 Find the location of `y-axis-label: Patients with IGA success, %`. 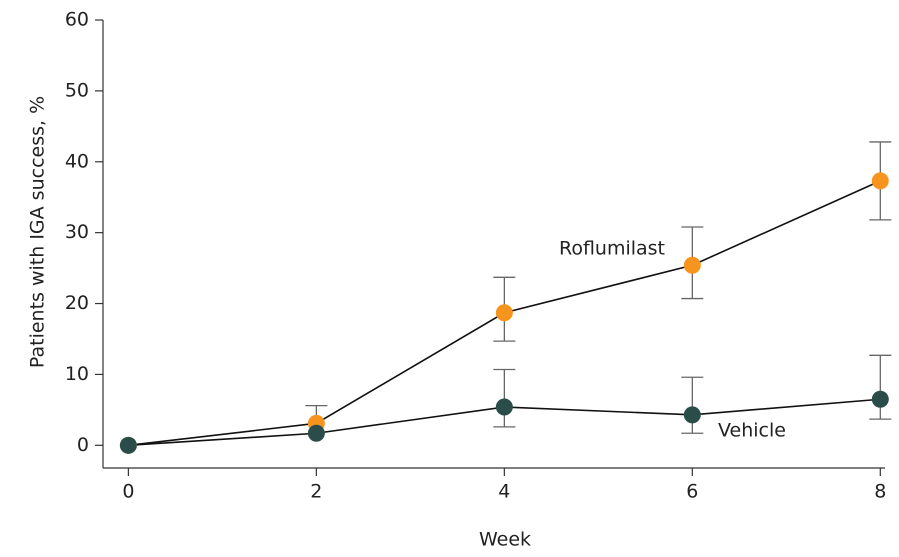

y-axis-label: Patients with IGA success, % is located at coordinates (38, 232).